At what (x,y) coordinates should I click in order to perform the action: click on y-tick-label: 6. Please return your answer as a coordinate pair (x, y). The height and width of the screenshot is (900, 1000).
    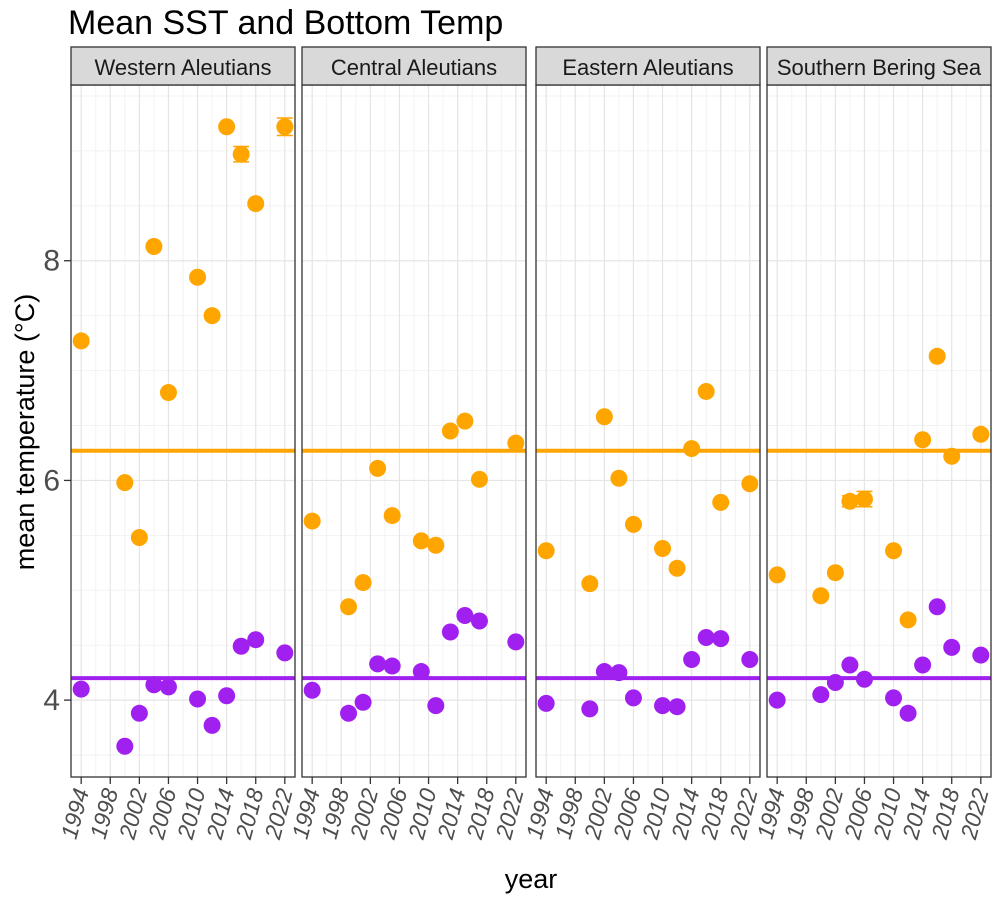
    Looking at the image, I should click on (51, 480).